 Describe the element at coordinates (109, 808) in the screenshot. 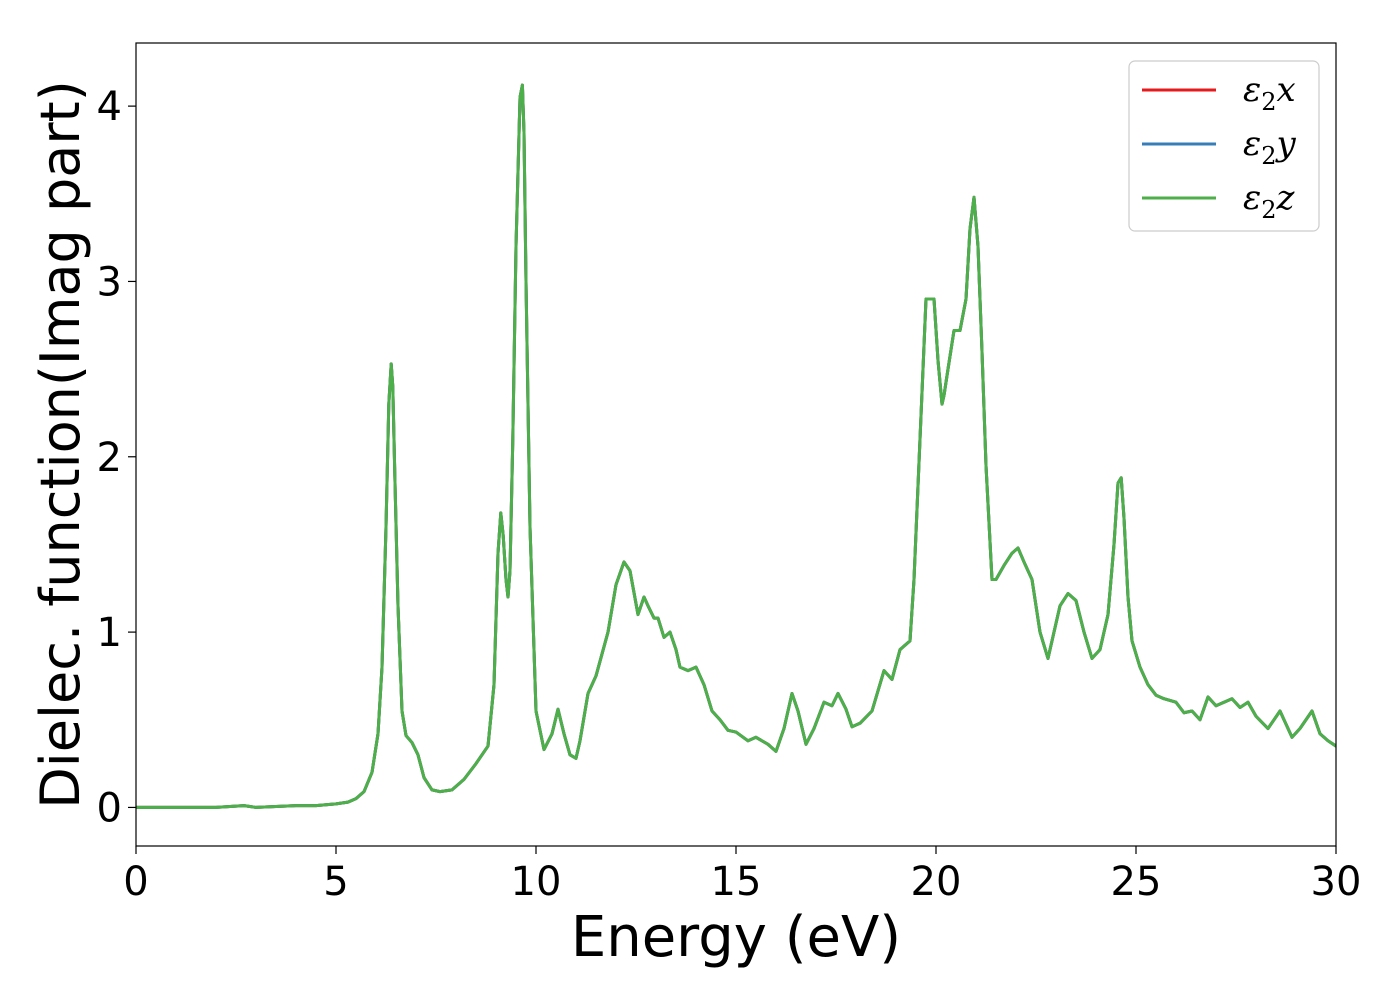

I see `y-tick-label: 0` at that location.